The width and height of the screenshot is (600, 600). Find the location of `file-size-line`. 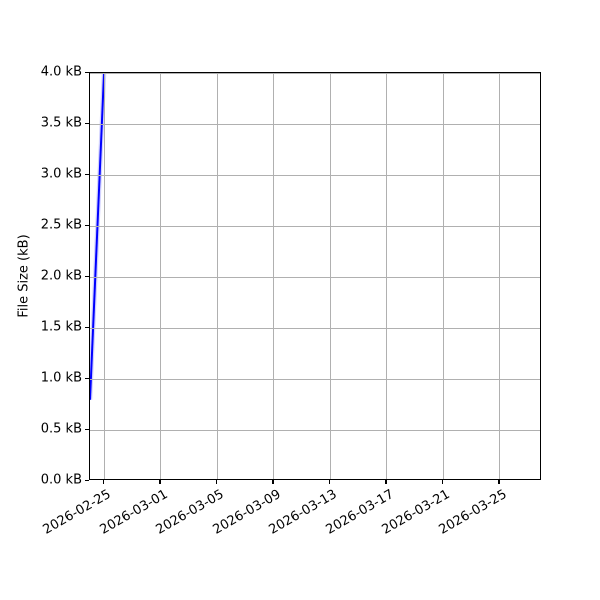

file-size-line is located at coordinates (98, 236).